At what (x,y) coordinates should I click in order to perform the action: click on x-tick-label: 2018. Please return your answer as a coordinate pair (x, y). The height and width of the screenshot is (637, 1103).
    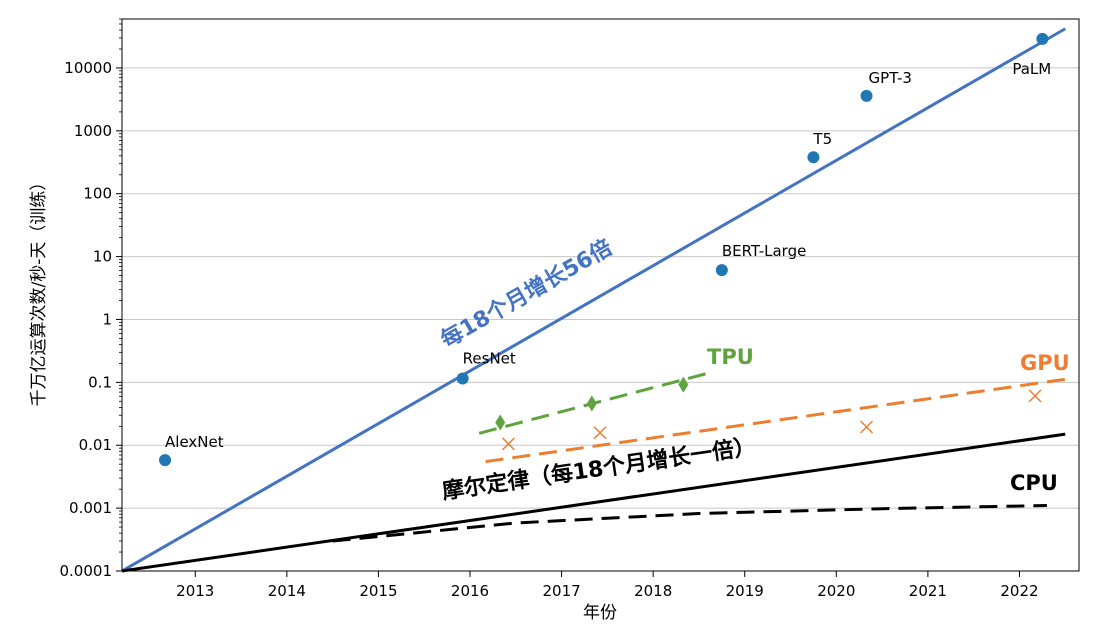
    Looking at the image, I should click on (653, 591).